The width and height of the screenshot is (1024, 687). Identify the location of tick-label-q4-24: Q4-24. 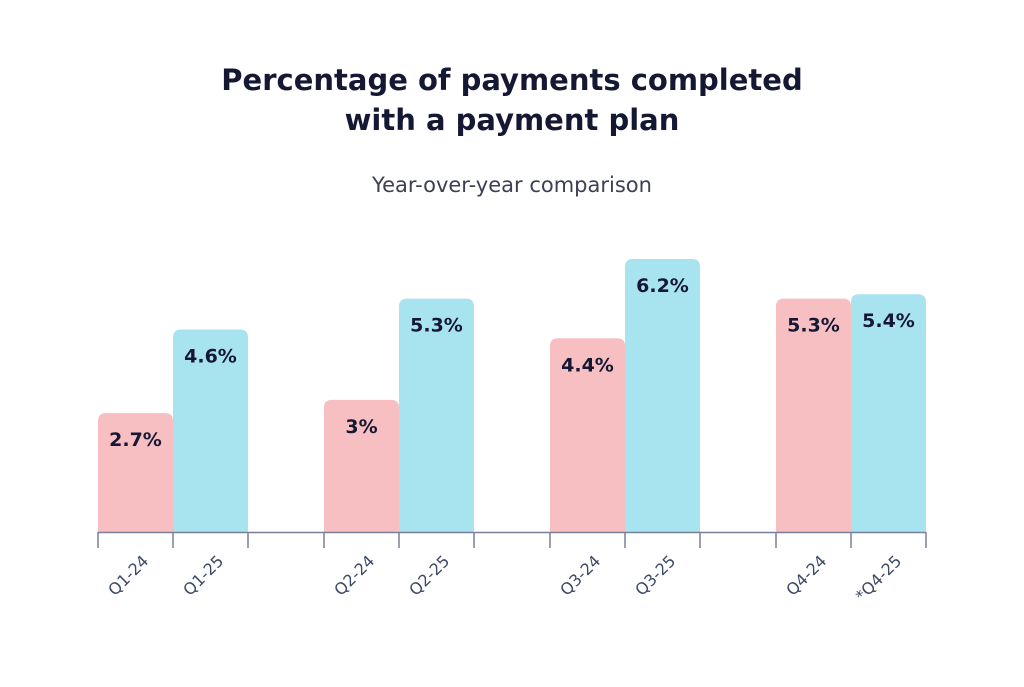
(806, 575).